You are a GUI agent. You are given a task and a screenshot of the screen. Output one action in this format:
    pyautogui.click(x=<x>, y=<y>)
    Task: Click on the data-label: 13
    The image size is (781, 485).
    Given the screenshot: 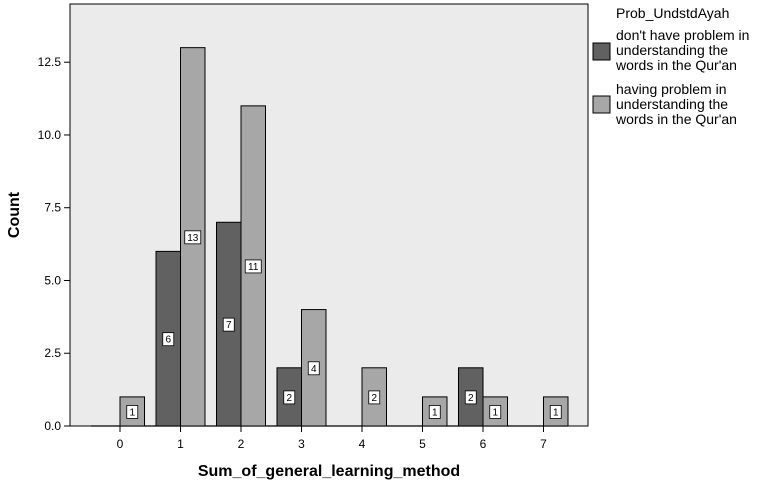 What is the action you would take?
    pyautogui.click(x=193, y=238)
    